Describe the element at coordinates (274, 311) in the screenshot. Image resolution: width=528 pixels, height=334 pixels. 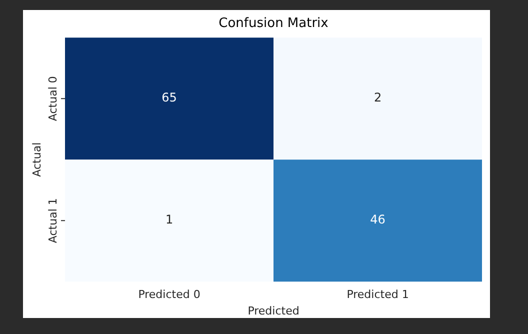
I see `x-axis-title: Predicted` at that location.